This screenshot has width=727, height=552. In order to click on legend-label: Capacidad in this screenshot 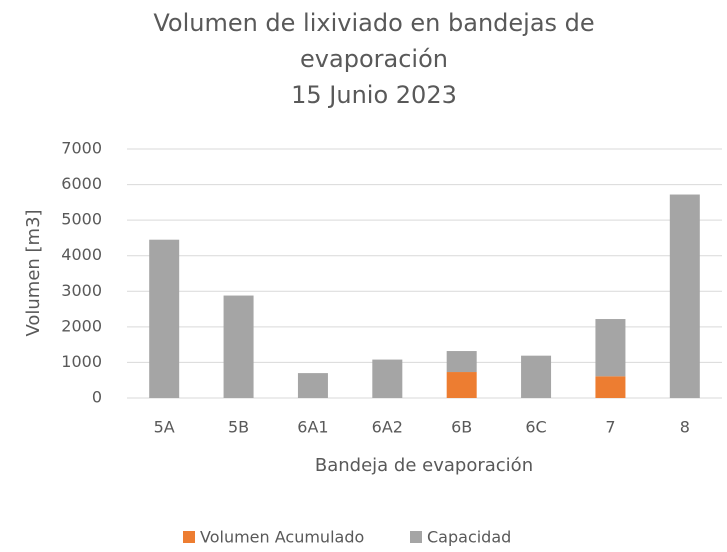, I will do `click(469, 537)`.